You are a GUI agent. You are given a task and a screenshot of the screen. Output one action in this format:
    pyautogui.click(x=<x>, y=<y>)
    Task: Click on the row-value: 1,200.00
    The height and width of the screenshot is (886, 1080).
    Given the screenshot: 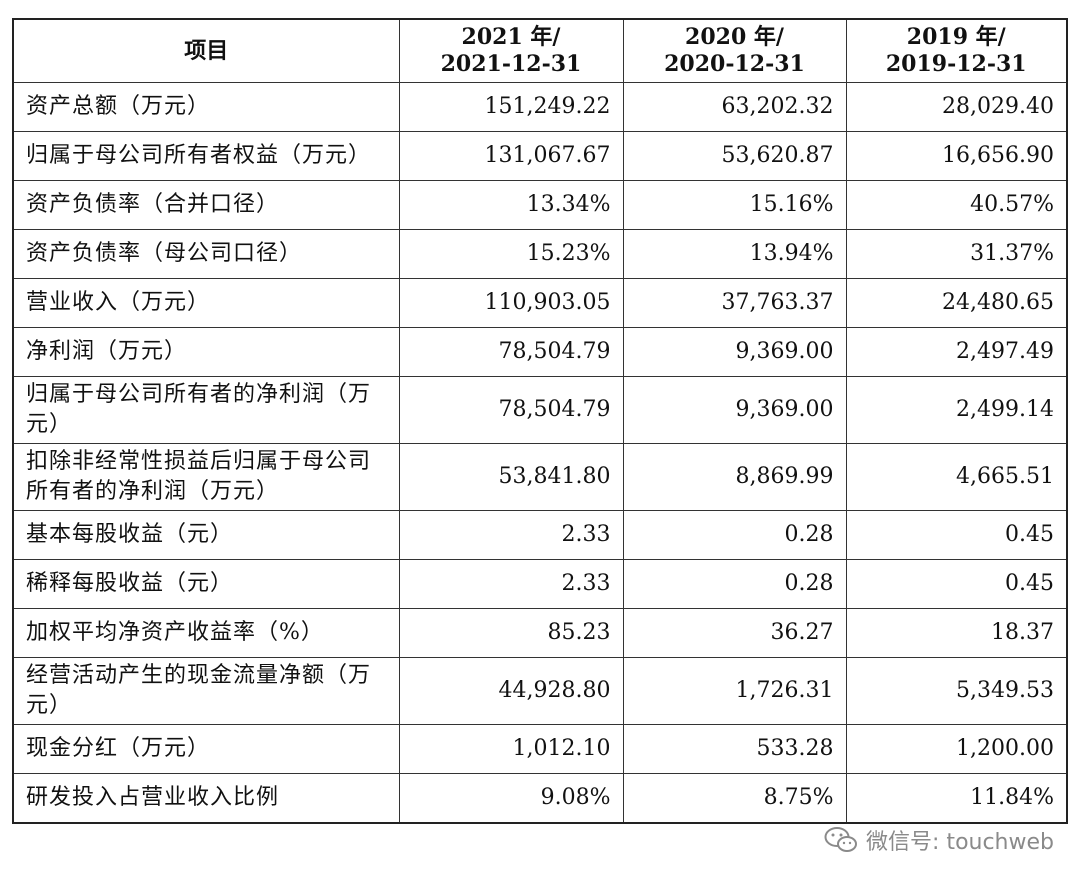 What is the action you would take?
    pyautogui.click(x=956, y=749)
    